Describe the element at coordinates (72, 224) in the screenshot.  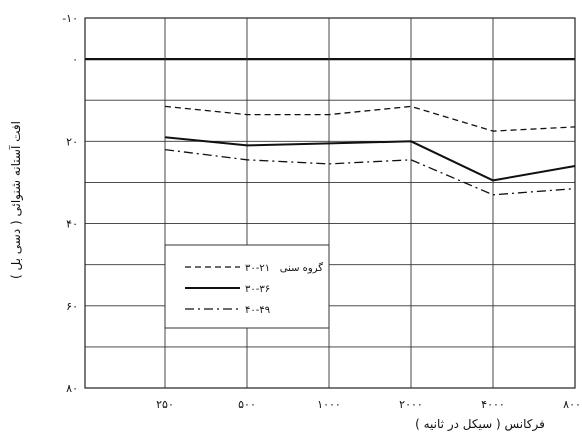
I see `y-tick-label: ۴۰` at that location.